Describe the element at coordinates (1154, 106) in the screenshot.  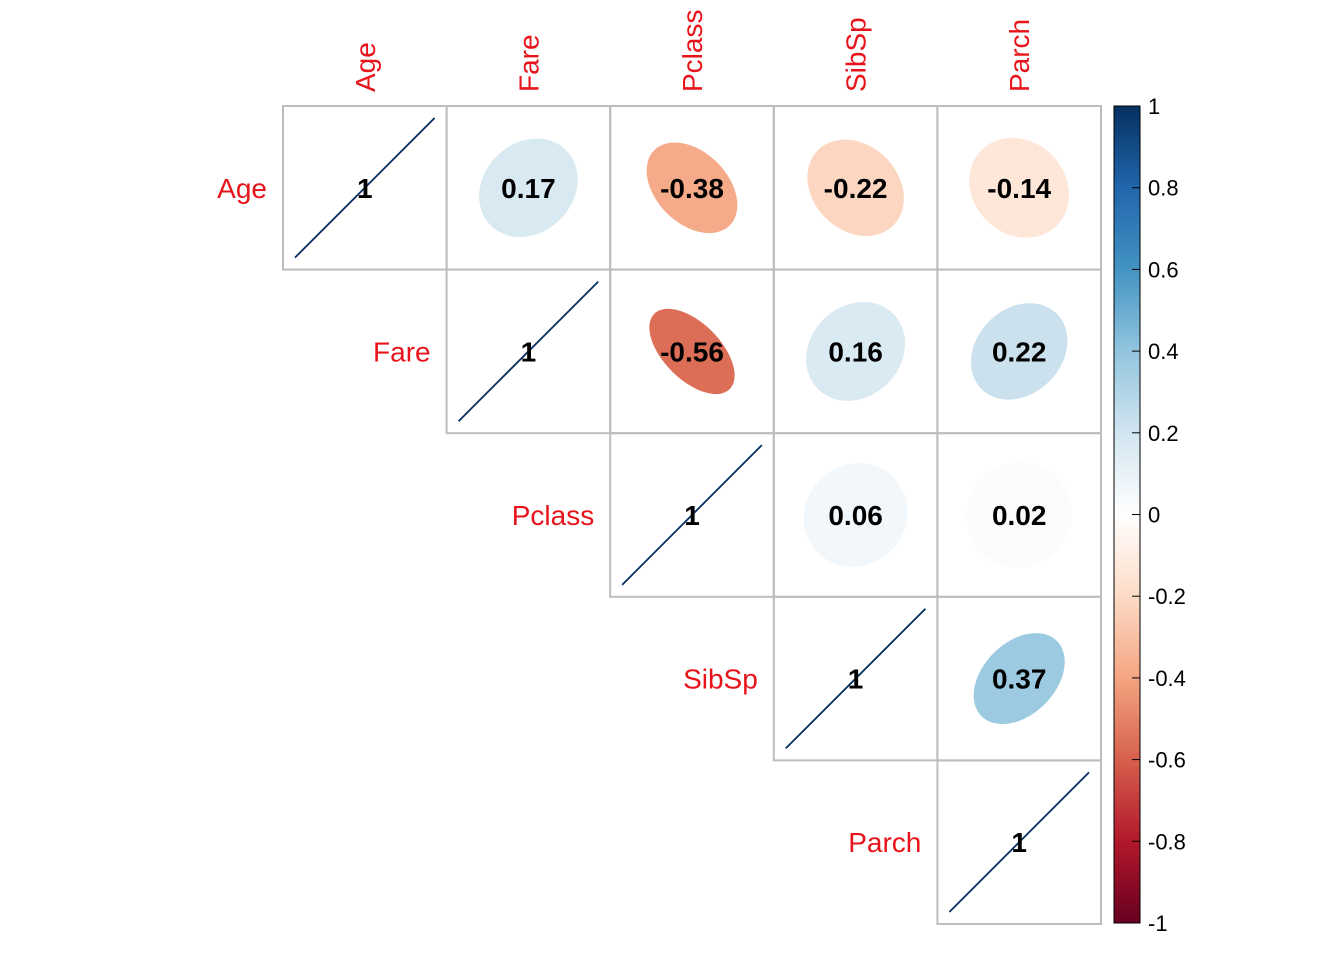
I see `legend-tick-label: 1` at that location.